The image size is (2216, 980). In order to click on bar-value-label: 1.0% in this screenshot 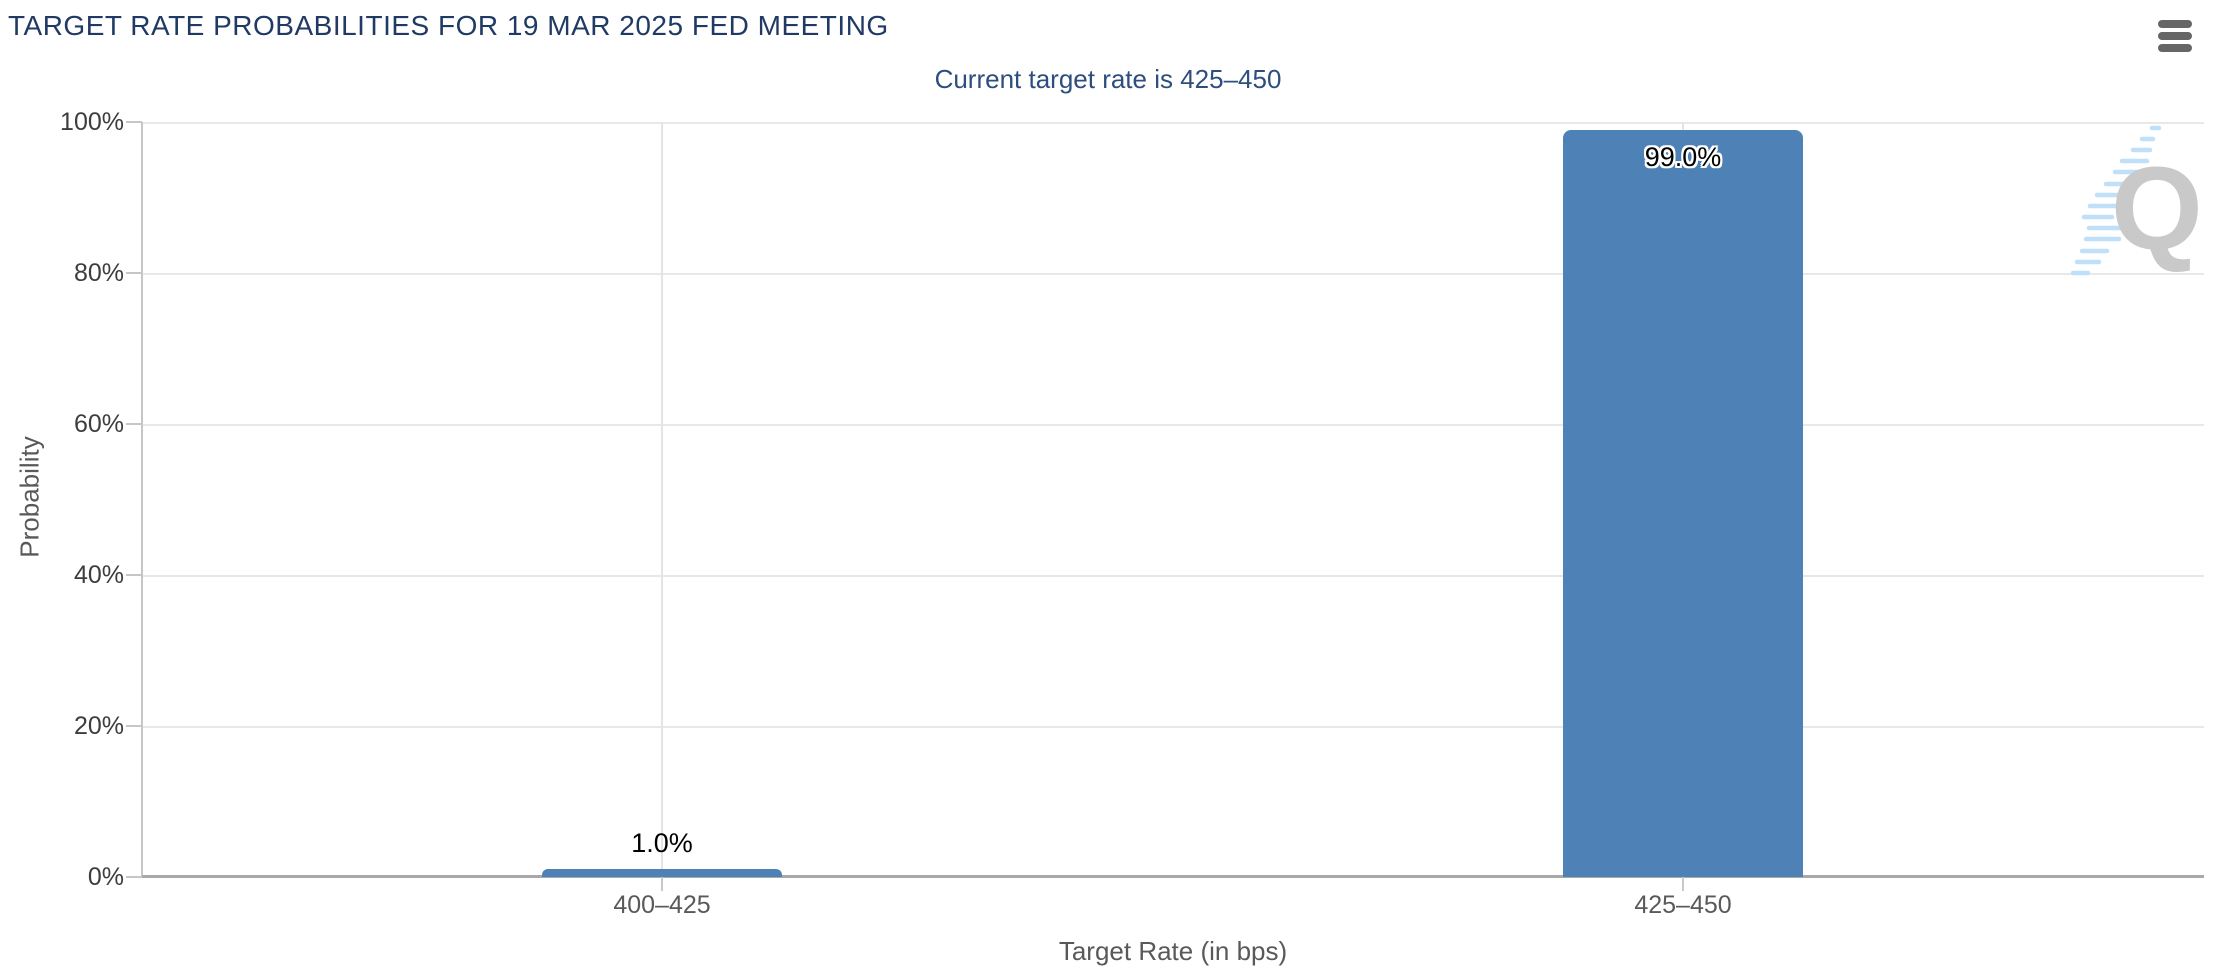, I will do `click(662, 843)`.